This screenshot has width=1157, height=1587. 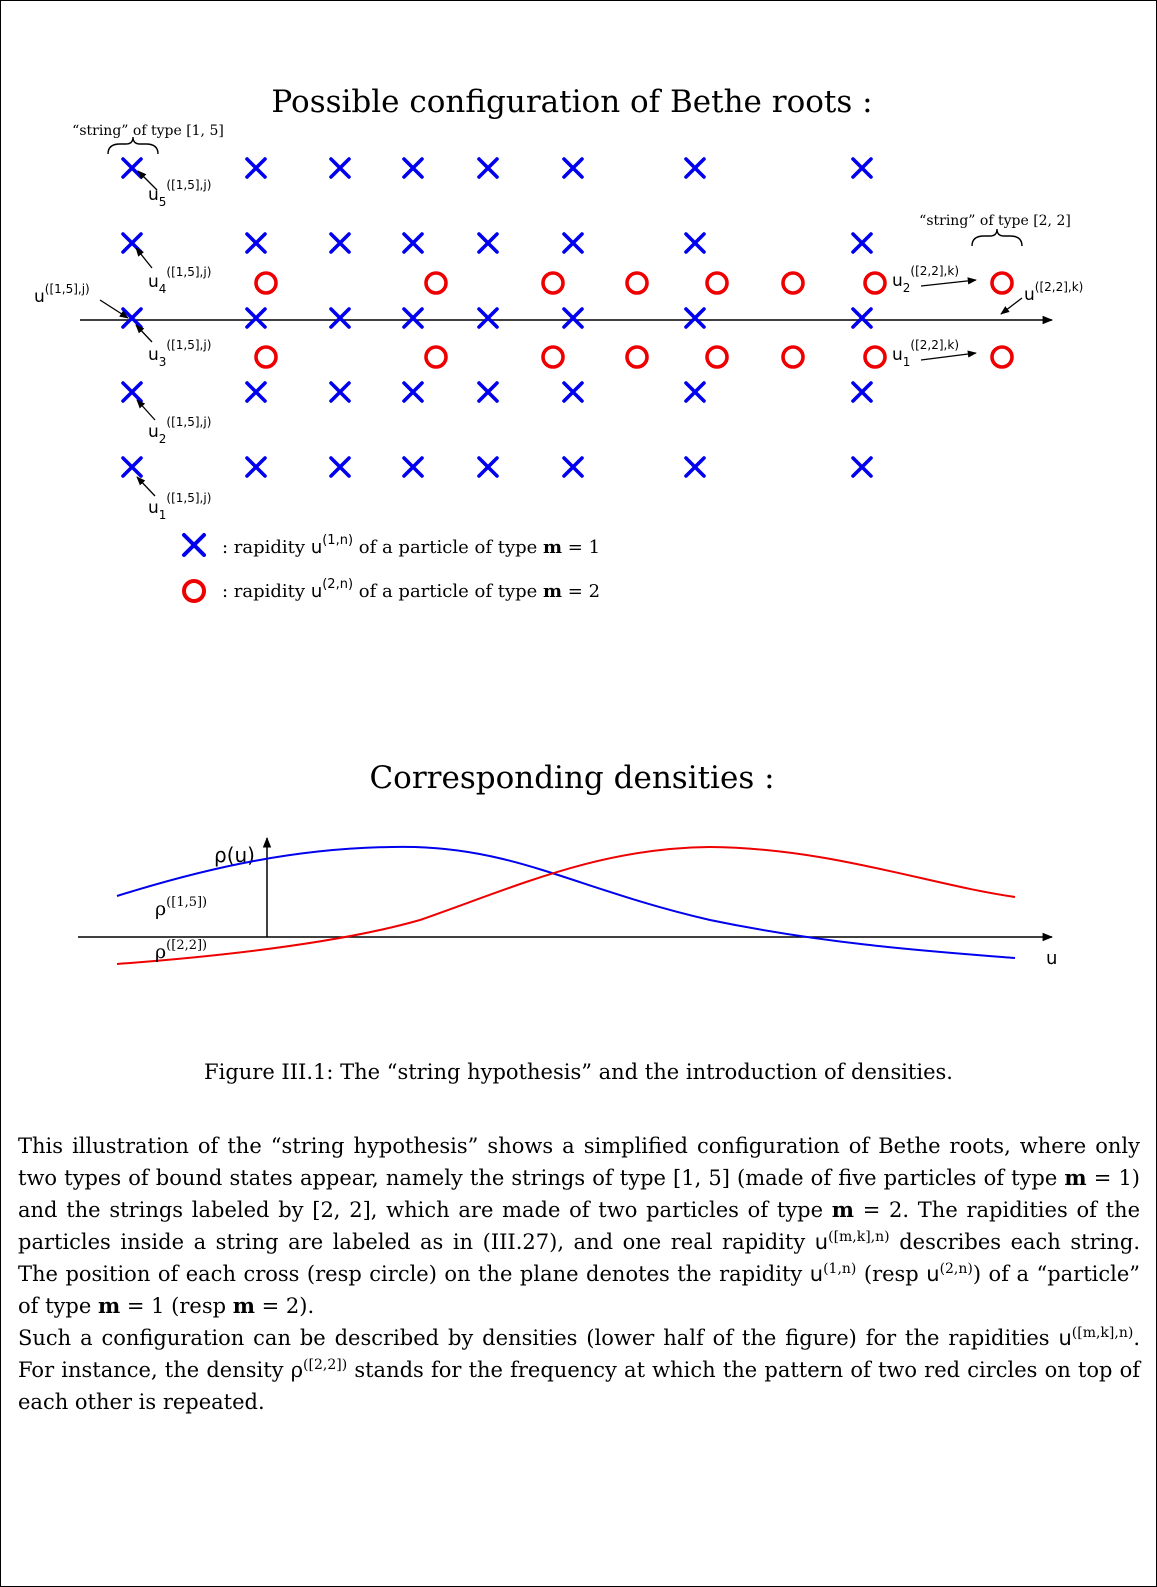 What do you see at coordinates (925, 279) in the screenshot?
I see `label-u2-22: u2([2,2],k)` at bounding box center [925, 279].